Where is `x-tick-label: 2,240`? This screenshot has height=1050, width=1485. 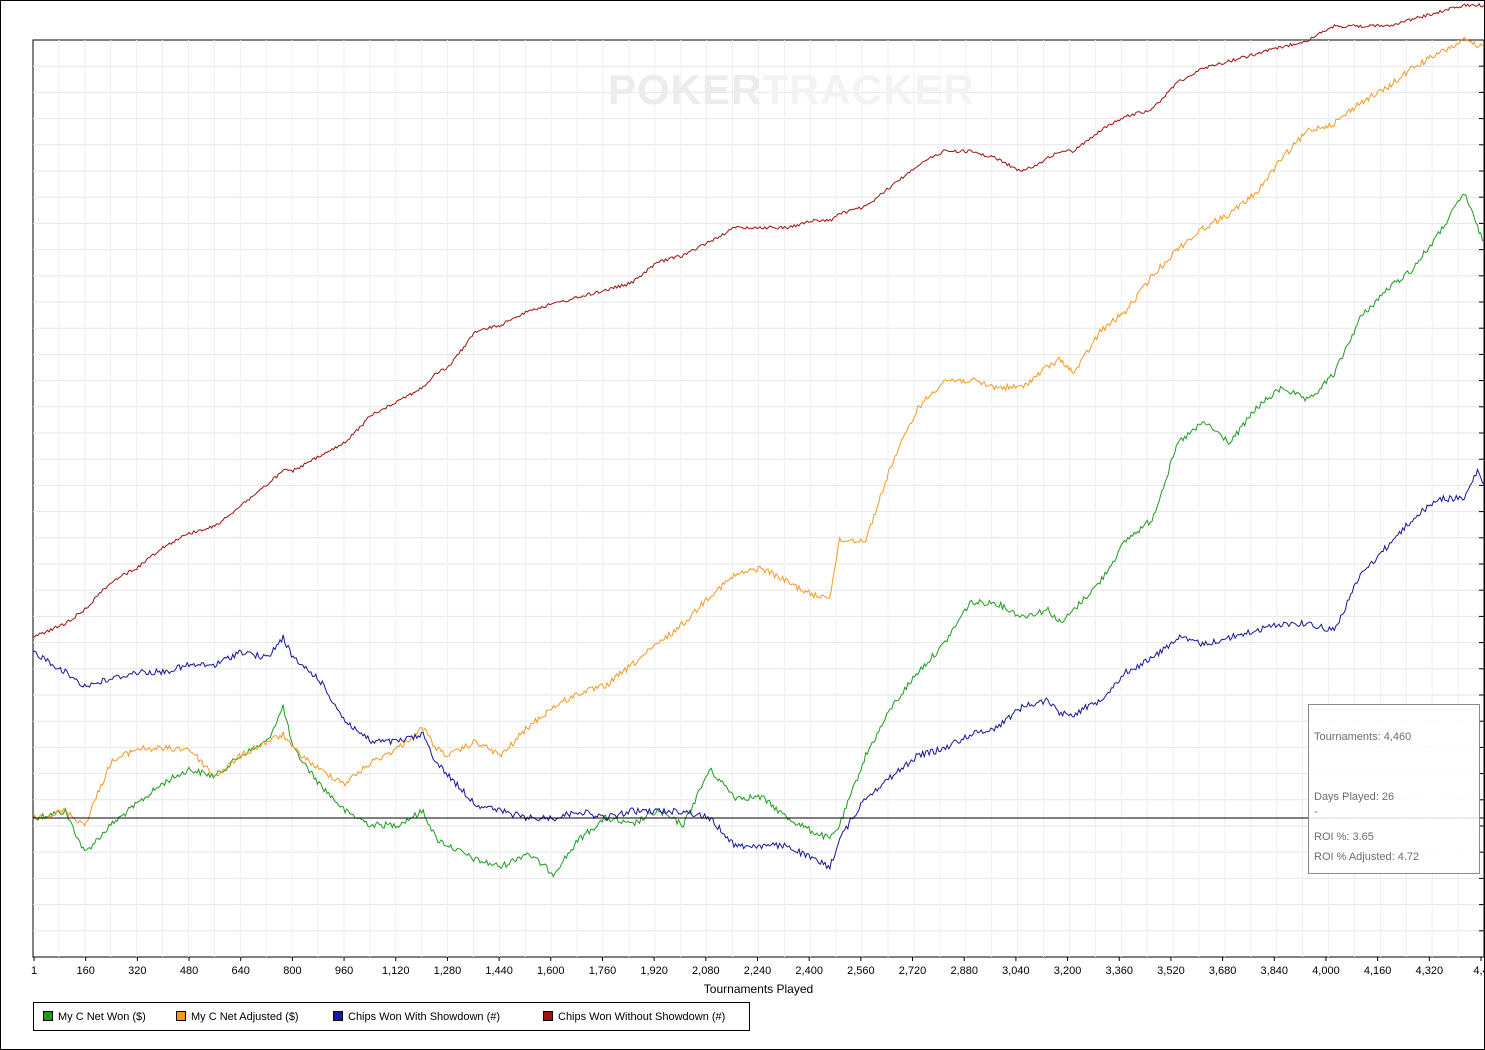 x-tick-label: 2,240 is located at coordinates (758, 971).